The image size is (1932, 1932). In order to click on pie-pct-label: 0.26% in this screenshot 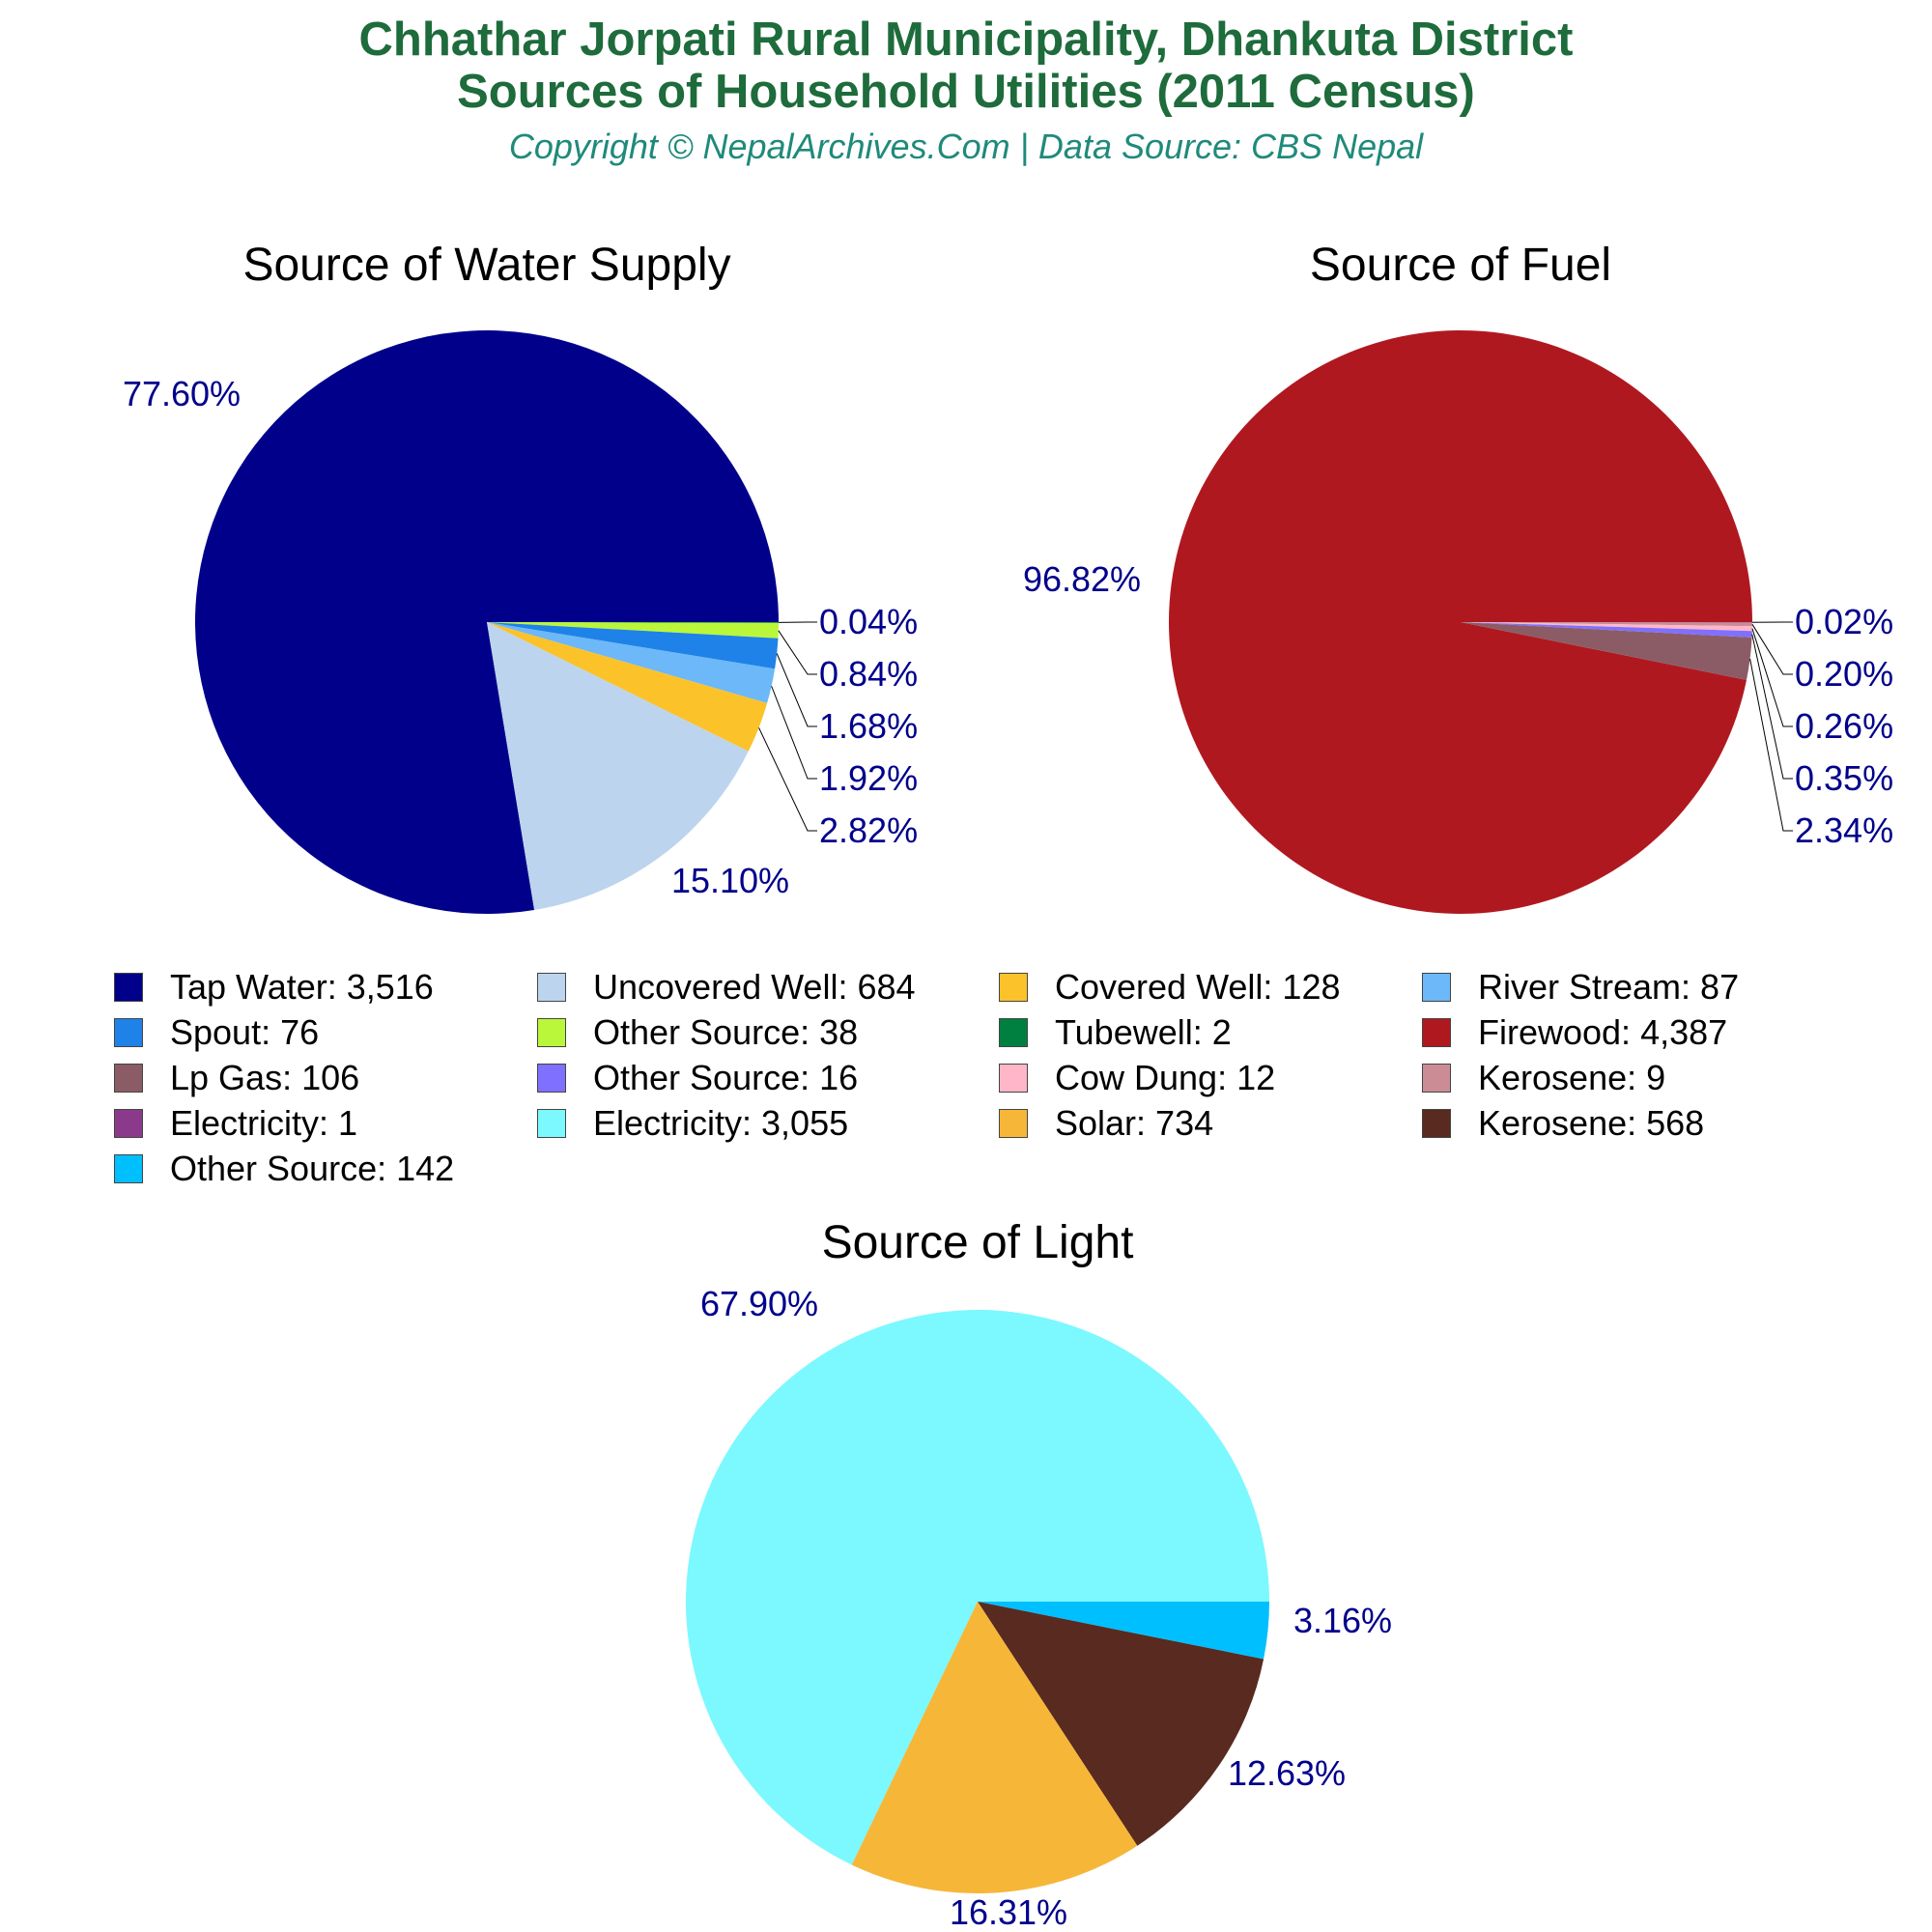, I will do `click(1844, 726)`.